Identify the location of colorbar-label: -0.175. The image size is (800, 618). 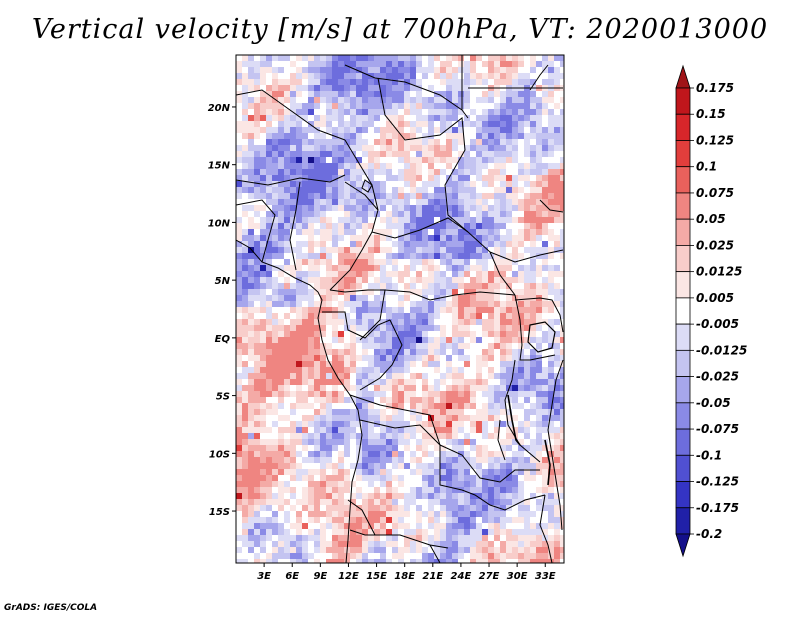
(717, 508).